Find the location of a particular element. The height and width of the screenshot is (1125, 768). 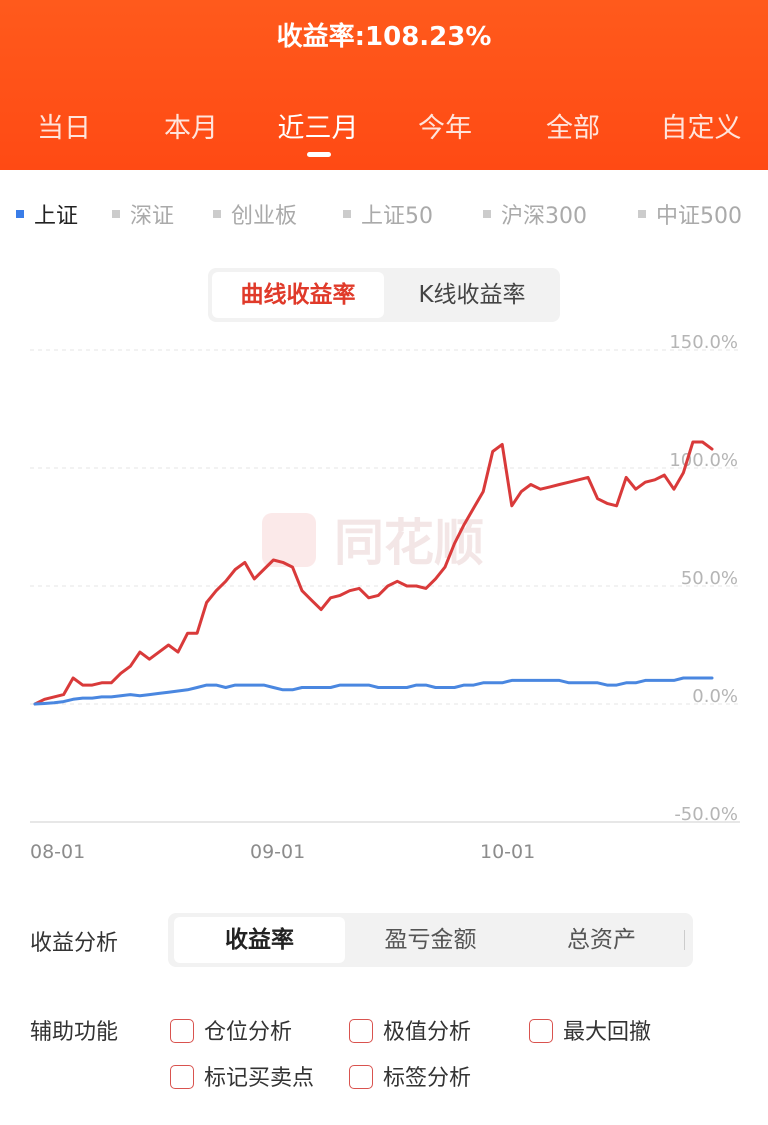

y-tick-label: 100.0% is located at coordinates (703, 460).